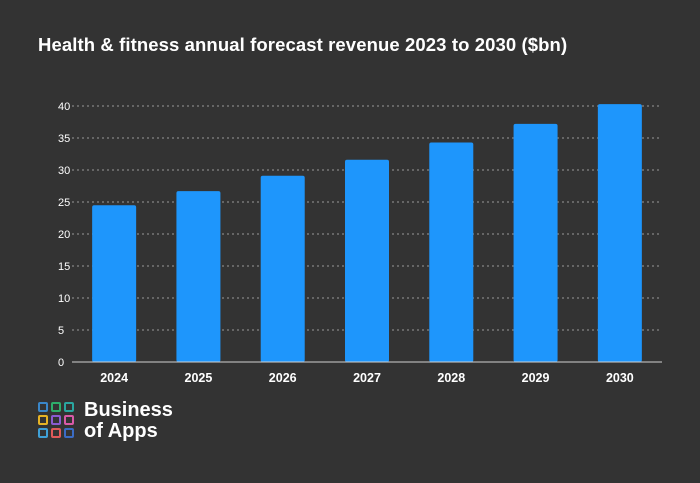 This screenshot has height=483, width=700. Describe the element at coordinates (620, 378) in the screenshot. I see `x-tick-label: 2030` at that location.